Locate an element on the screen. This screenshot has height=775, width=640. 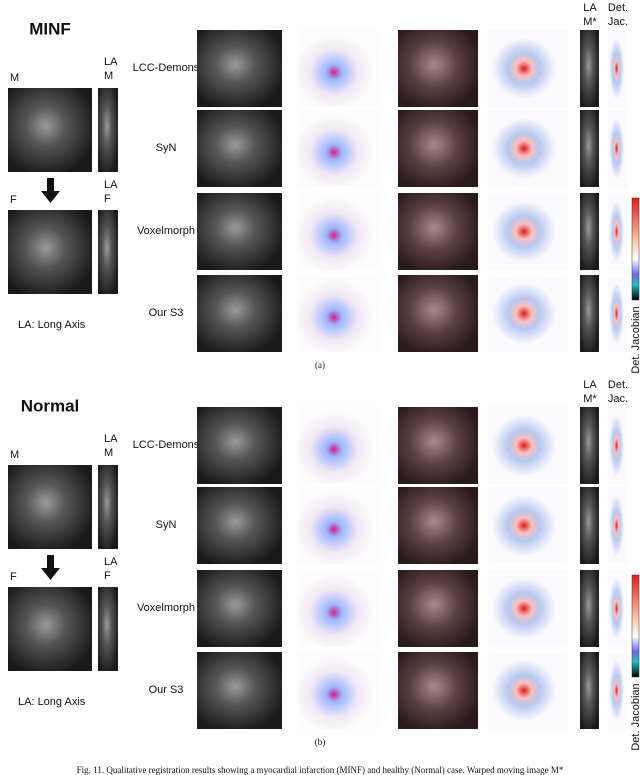
panel-title: MINF is located at coordinates (50, 28).